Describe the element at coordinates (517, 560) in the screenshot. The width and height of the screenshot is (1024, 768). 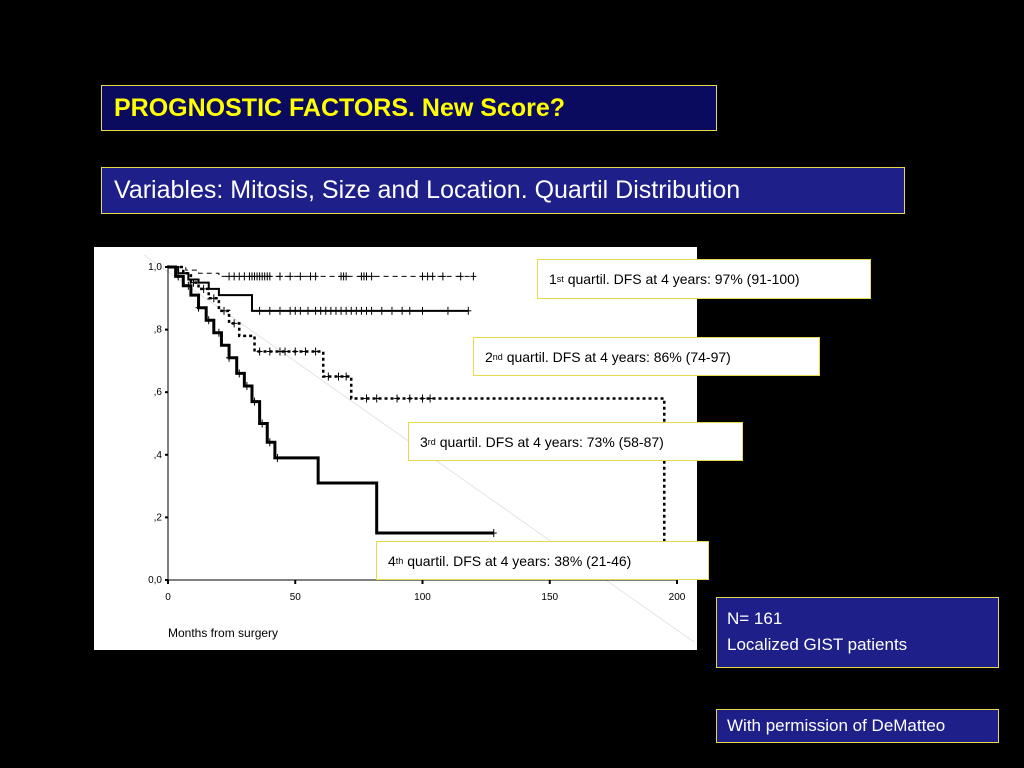
I see `quartile-4-text: quartil. DFS at 4 years: 38% (21-46)` at that location.